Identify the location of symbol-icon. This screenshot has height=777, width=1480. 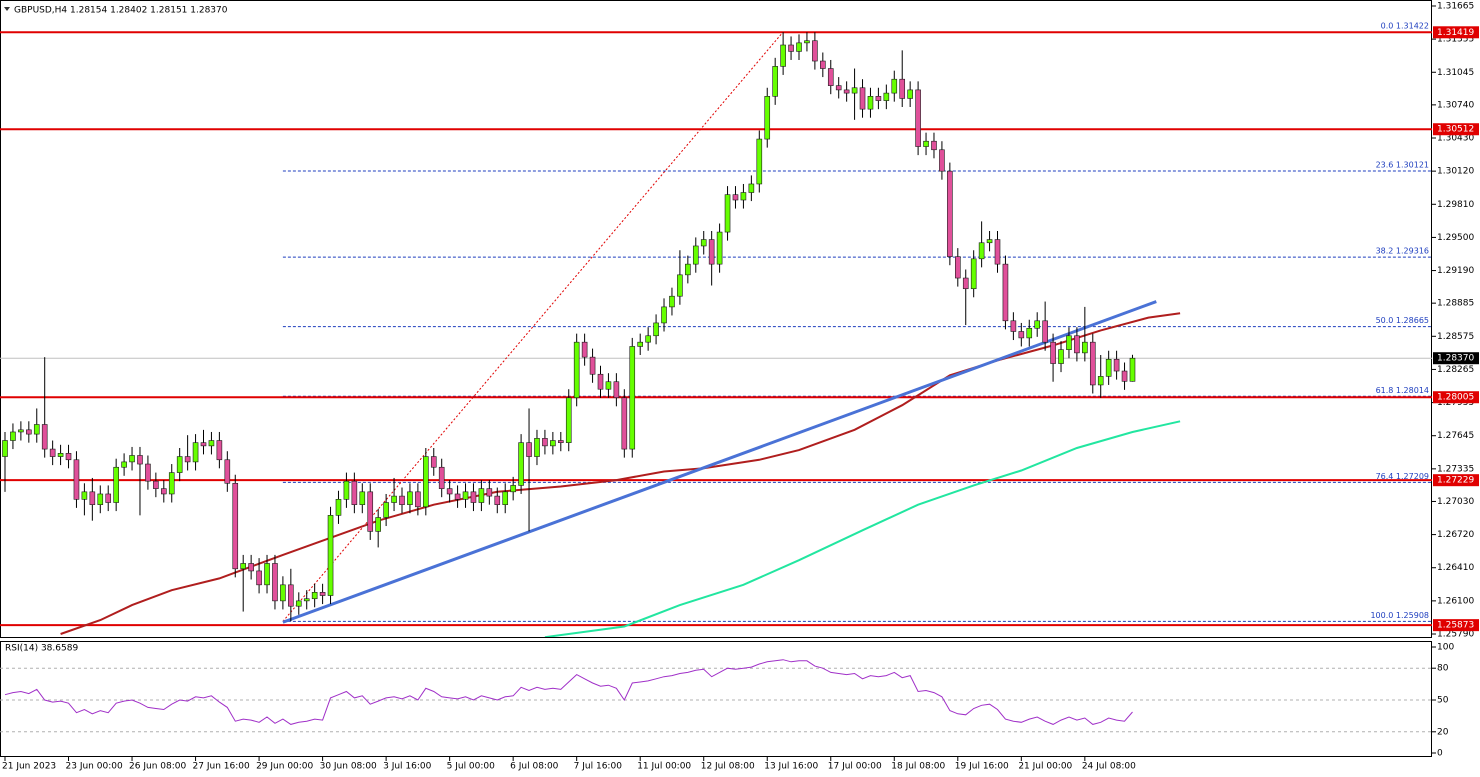
(7, 9).